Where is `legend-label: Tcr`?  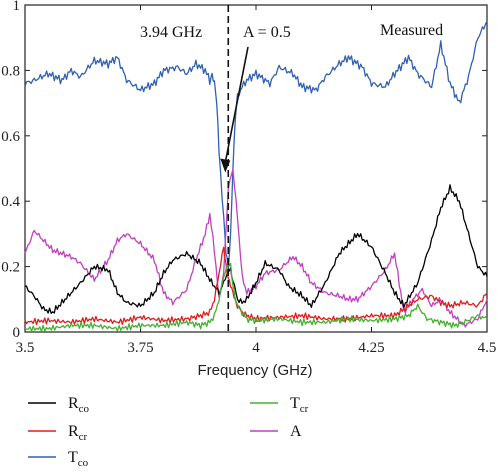 legend-label: Tcr is located at coordinates (299, 405).